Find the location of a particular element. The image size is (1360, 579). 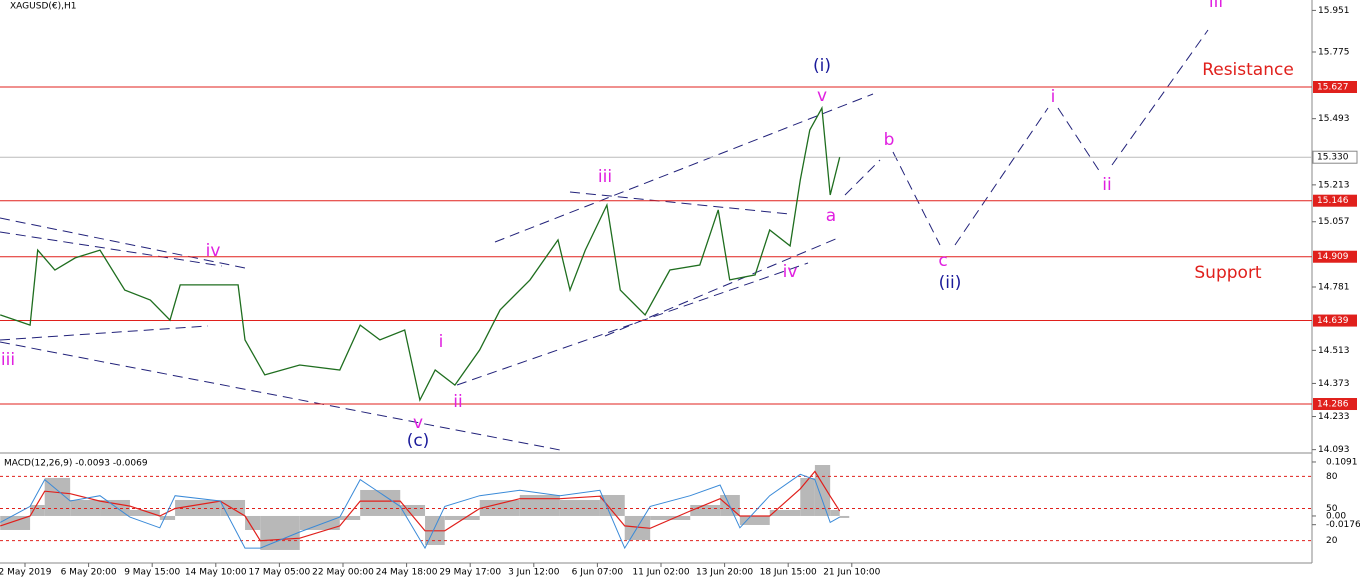

x-tick-label: 14 May 10:00 is located at coordinates (216, 573).